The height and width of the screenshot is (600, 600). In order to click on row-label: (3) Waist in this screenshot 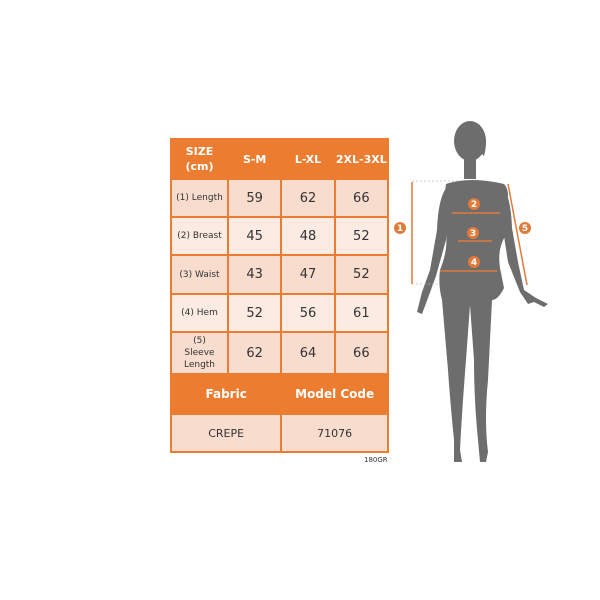, I will do `click(199, 274)`.